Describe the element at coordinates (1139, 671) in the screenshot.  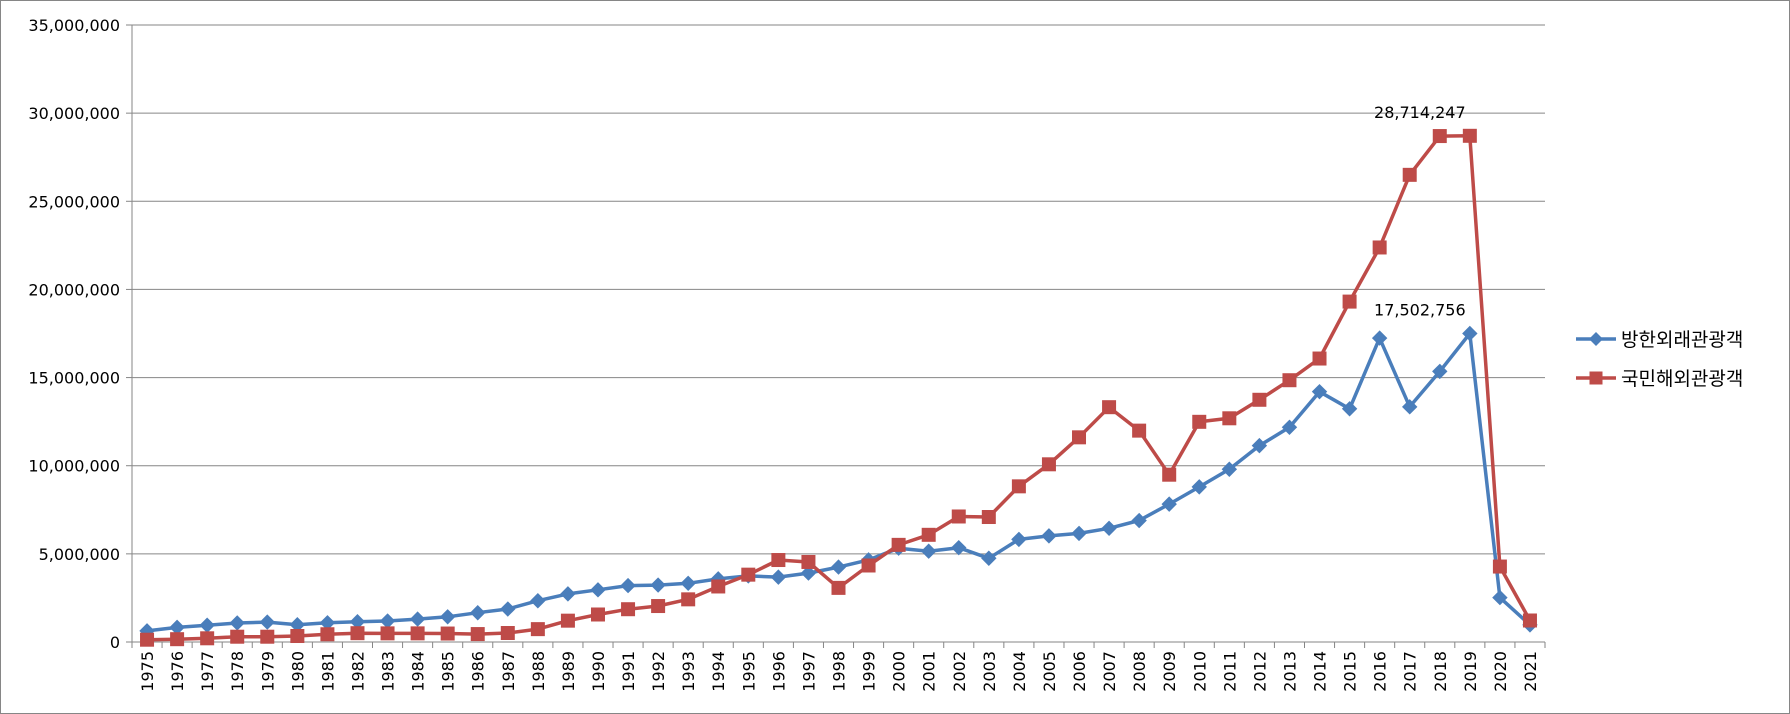
I see `x-tick-label: 2008` at that location.